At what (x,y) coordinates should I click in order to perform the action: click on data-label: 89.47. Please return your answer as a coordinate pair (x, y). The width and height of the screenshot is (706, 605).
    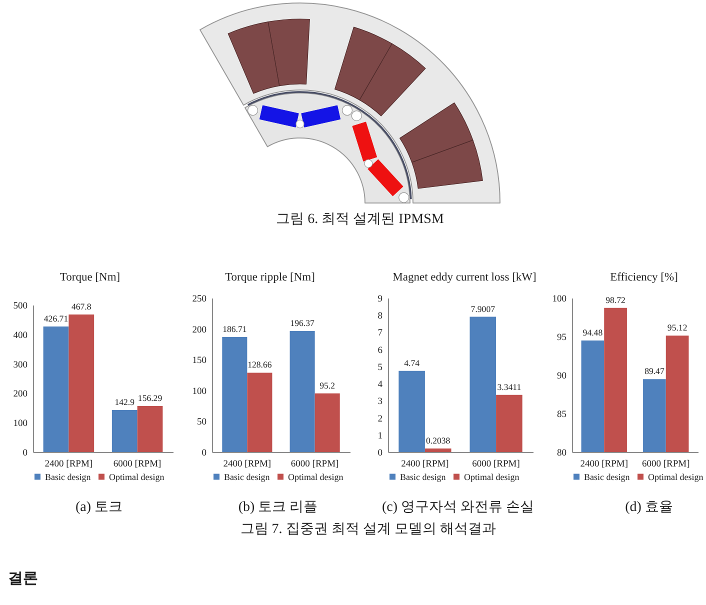
    Looking at the image, I should click on (654, 371).